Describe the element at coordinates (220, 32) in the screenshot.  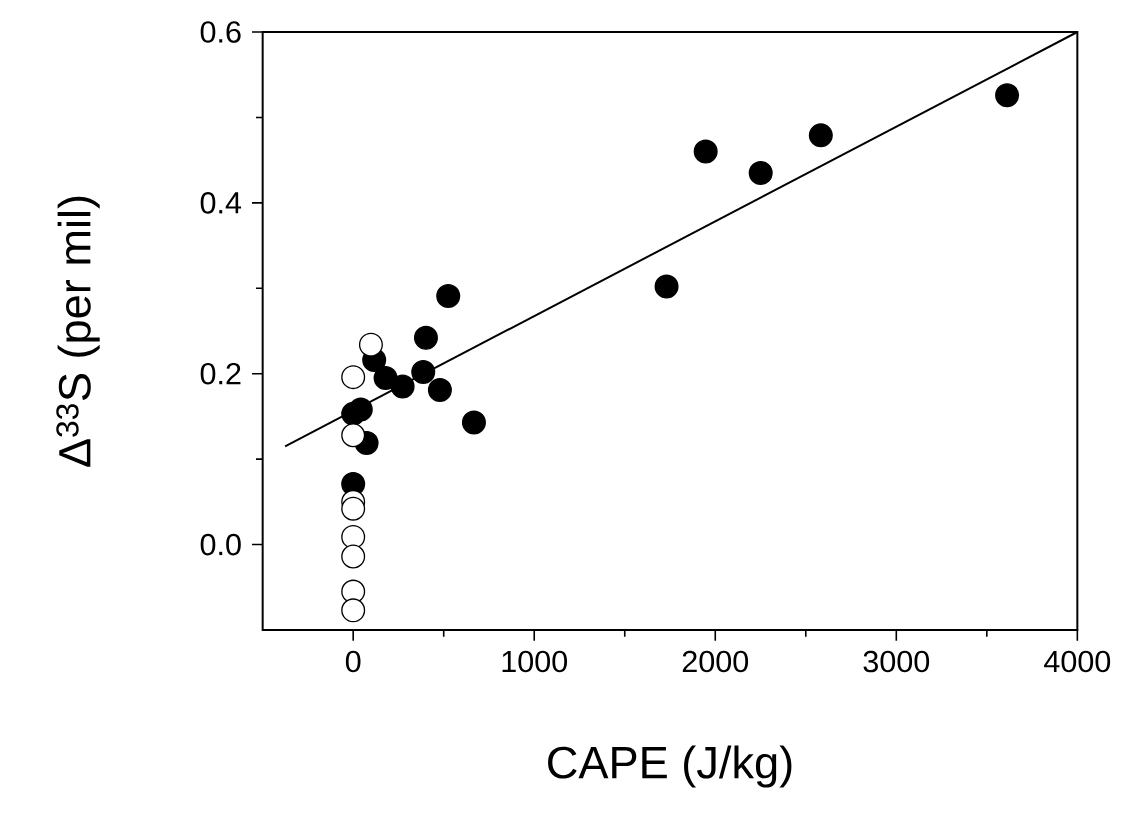
I see `y-tick-label: 0.6` at that location.